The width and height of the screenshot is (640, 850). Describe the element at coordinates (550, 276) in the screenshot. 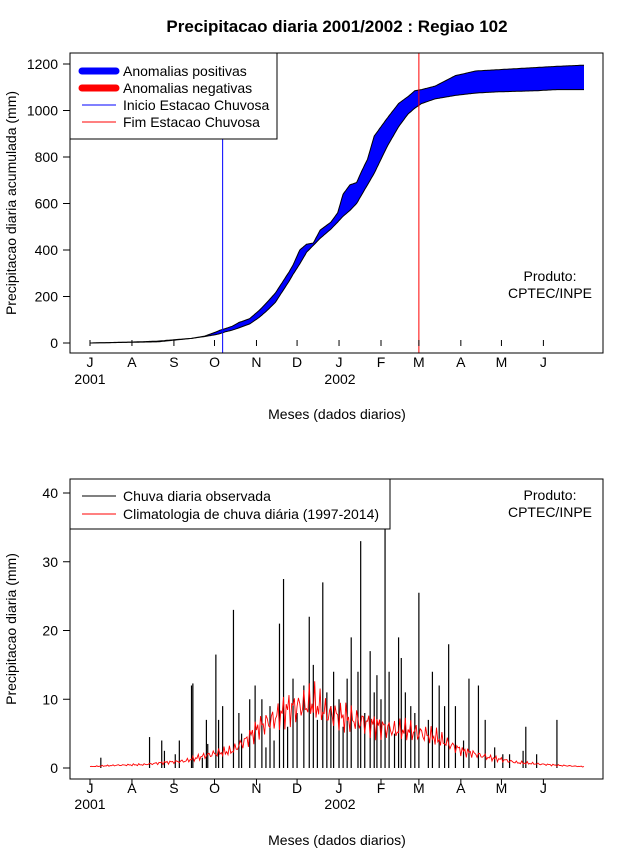

I see `cumulative-annotation-line1: Produto:` at that location.